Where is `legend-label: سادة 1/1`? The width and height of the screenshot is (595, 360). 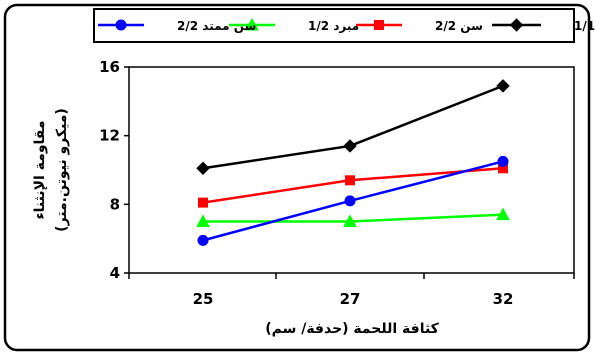
legend-label: سادة 1/1 is located at coordinates (584, 26).